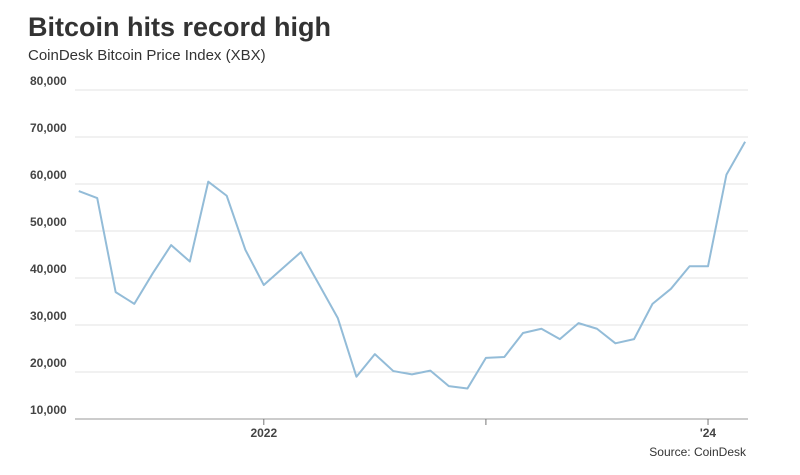 Image resolution: width=800 pixels, height=475 pixels. What do you see at coordinates (48, 269) in the screenshot?
I see `y-tick-label: 40,000` at bounding box center [48, 269].